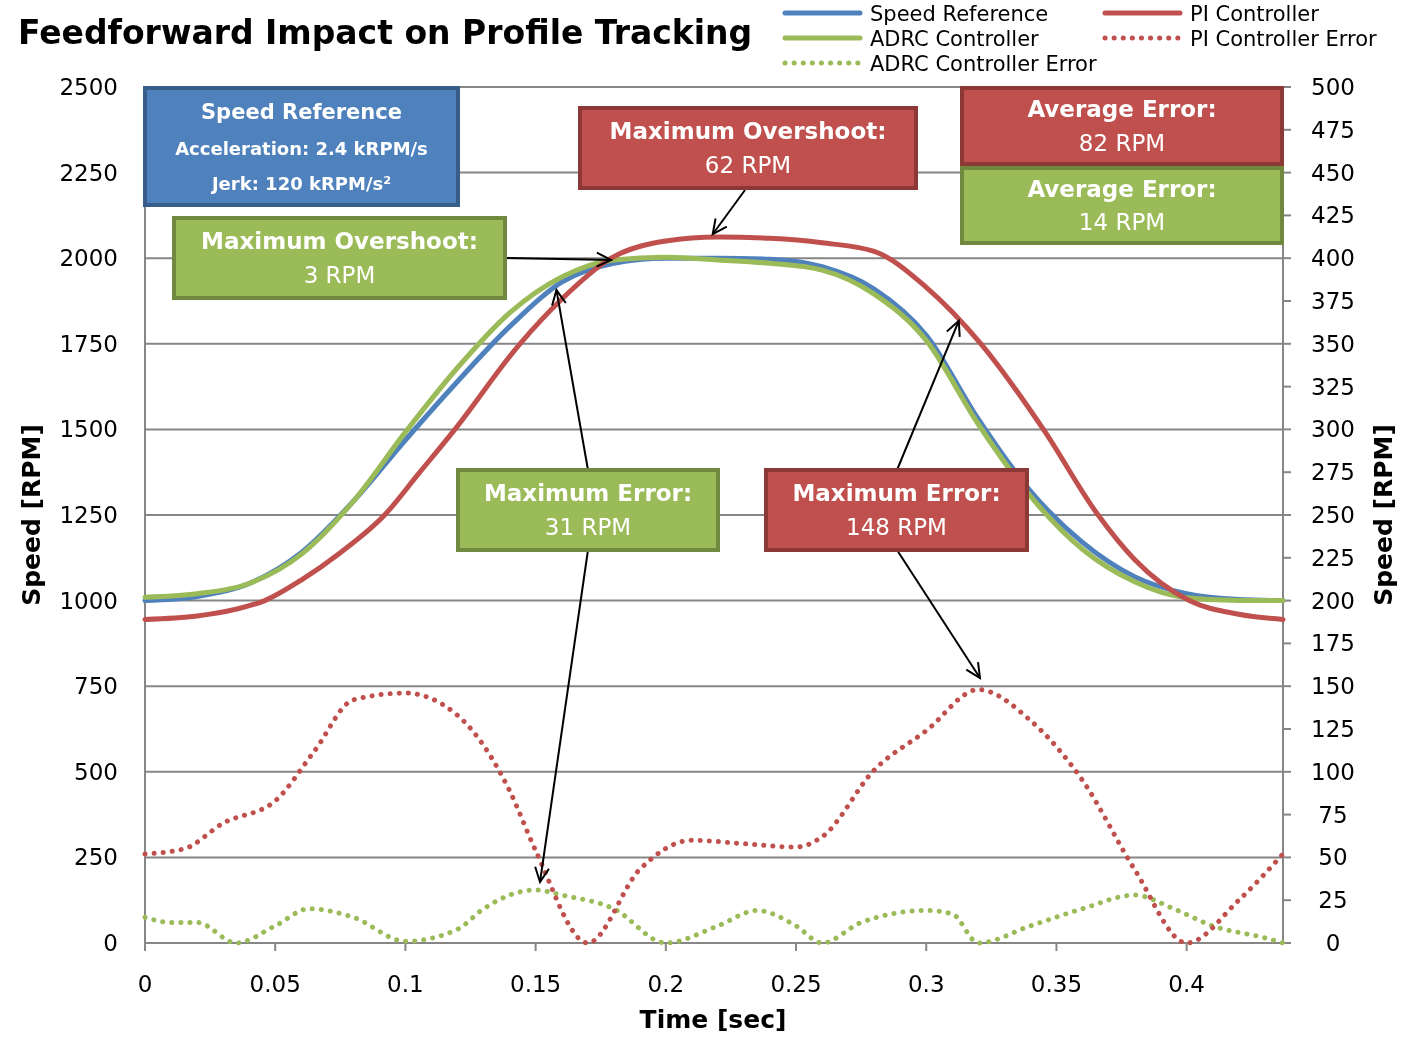  Describe the element at coordinates (96, 771) in the screenshot. I see `y-tick-label: 500` at that location.